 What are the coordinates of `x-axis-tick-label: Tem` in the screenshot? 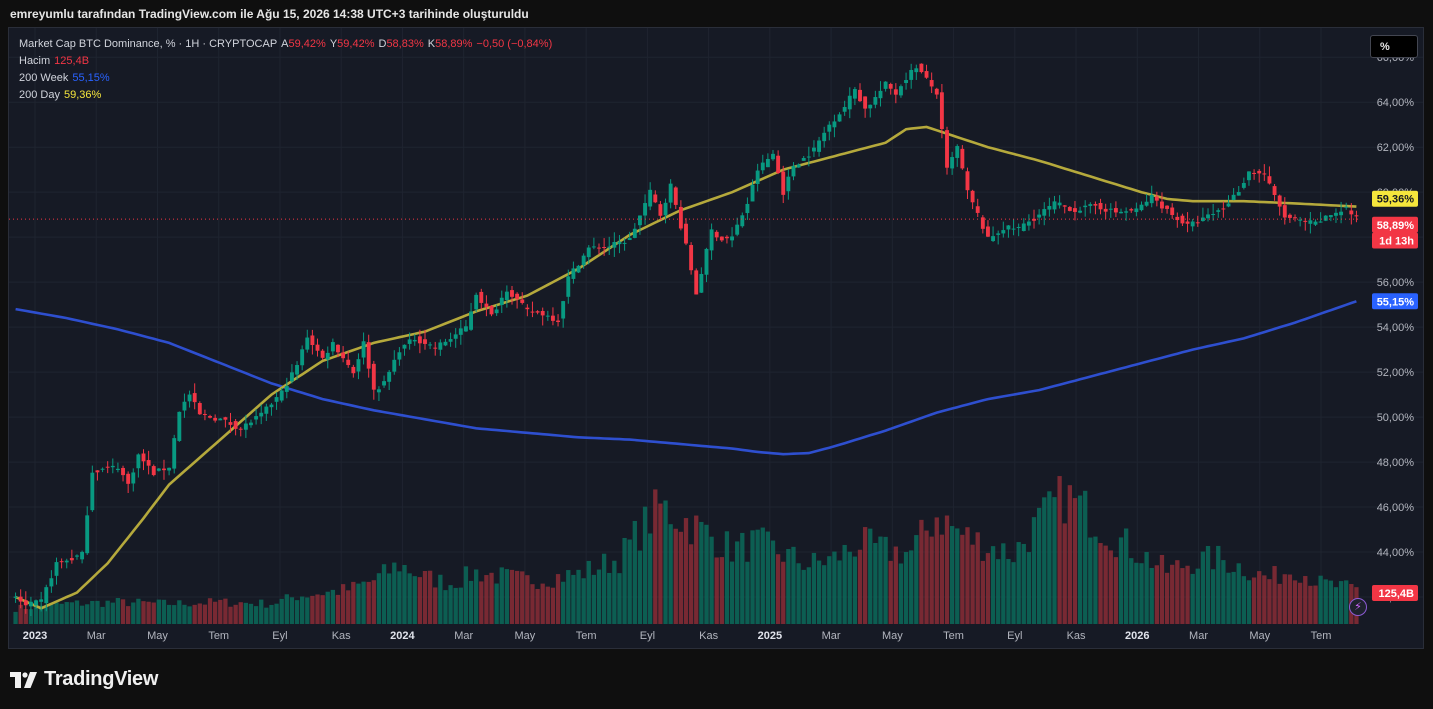 It's located at (953, 636).